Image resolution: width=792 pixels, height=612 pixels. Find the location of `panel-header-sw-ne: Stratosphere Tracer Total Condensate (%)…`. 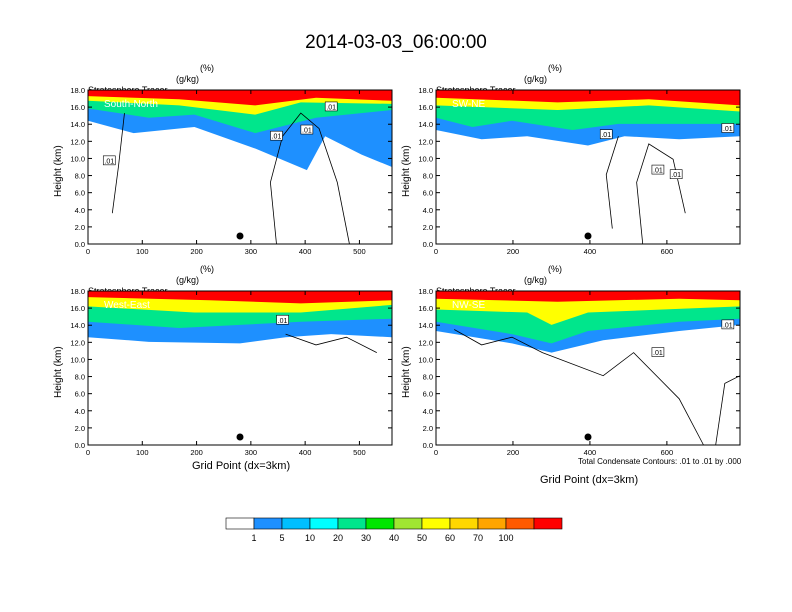

panel-header-sw-ne: Stratosphere Tracer Total Condensate (%)… is located at coordinates (499, 112).